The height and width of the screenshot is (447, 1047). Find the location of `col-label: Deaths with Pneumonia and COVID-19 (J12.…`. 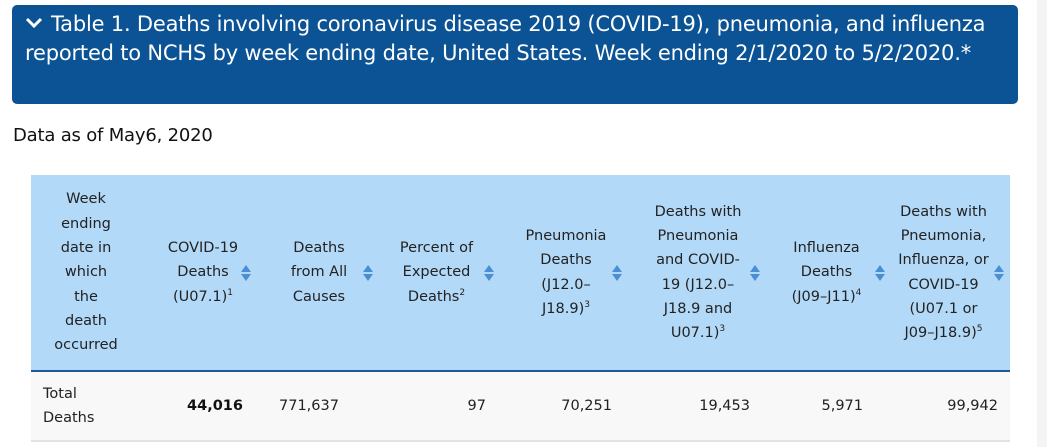

col-label: Deaths with Pneumonia and COVID-19 (J12.… is located at coordinates (698, 272).